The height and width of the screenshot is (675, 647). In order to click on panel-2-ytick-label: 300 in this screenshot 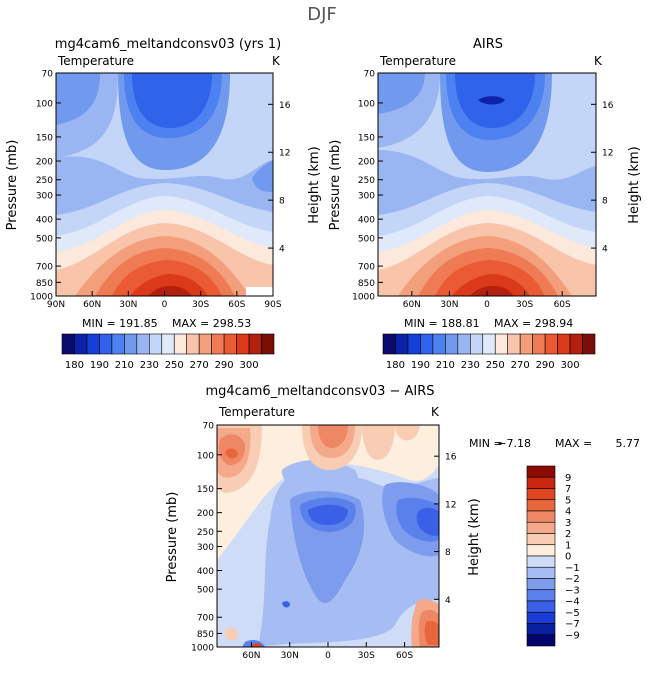, I will do `click(205, 548)`.